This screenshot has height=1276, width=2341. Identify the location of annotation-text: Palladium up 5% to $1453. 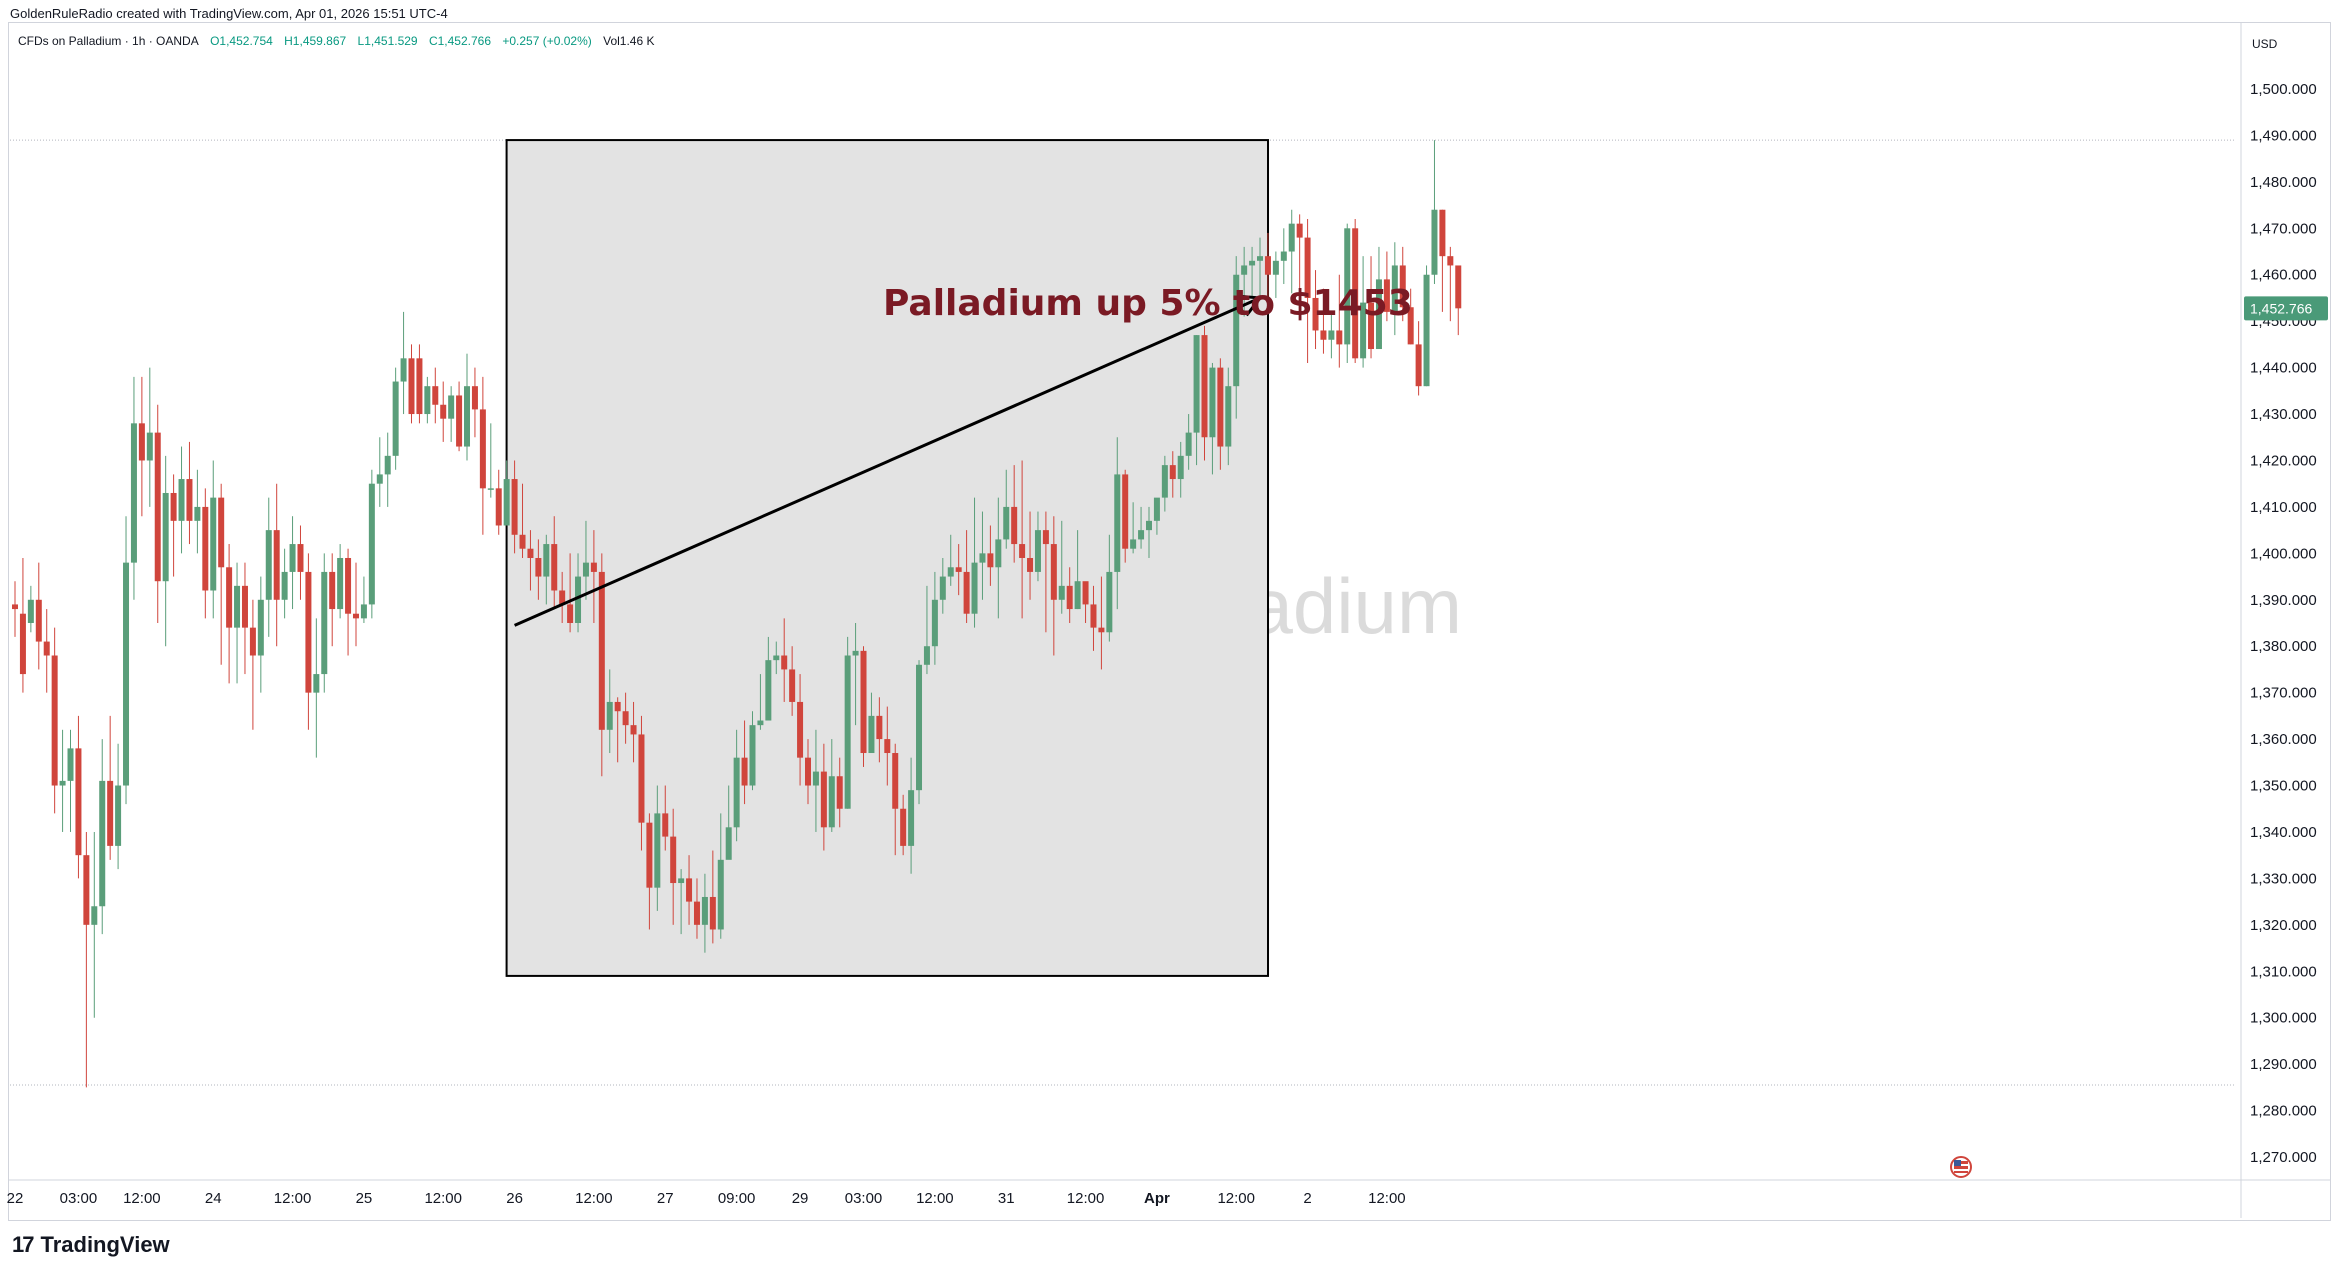
(1148, 303).